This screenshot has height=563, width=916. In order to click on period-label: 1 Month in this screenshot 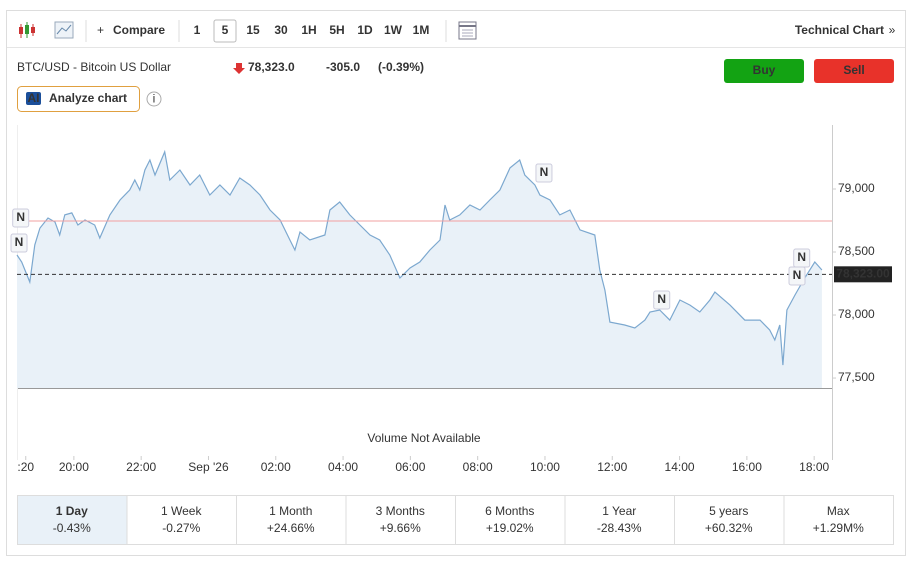, I will do `click(290, 511)`.